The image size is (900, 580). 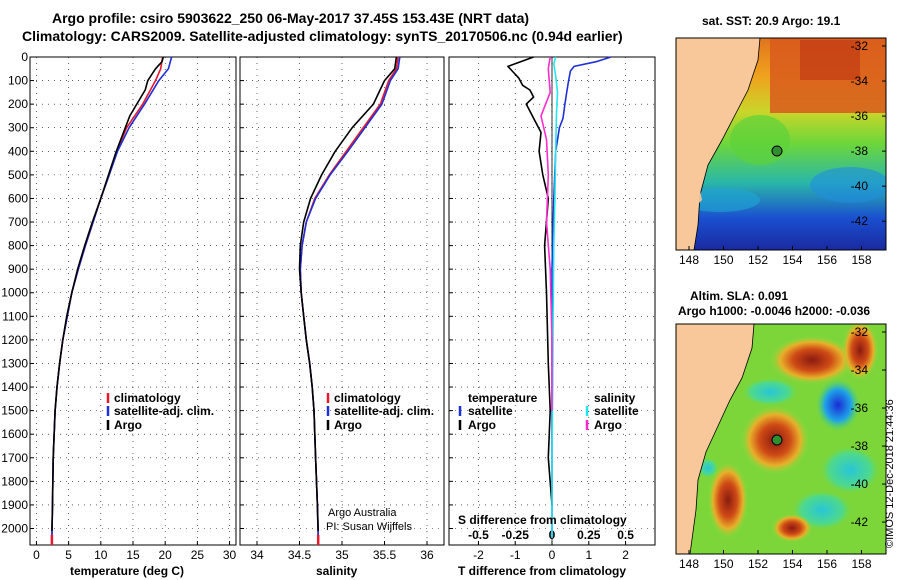 What do you see at coordinates (300, 555) in the screenshot?
I see `tick-label-x: 34.5` at bounding box center [300, 555].